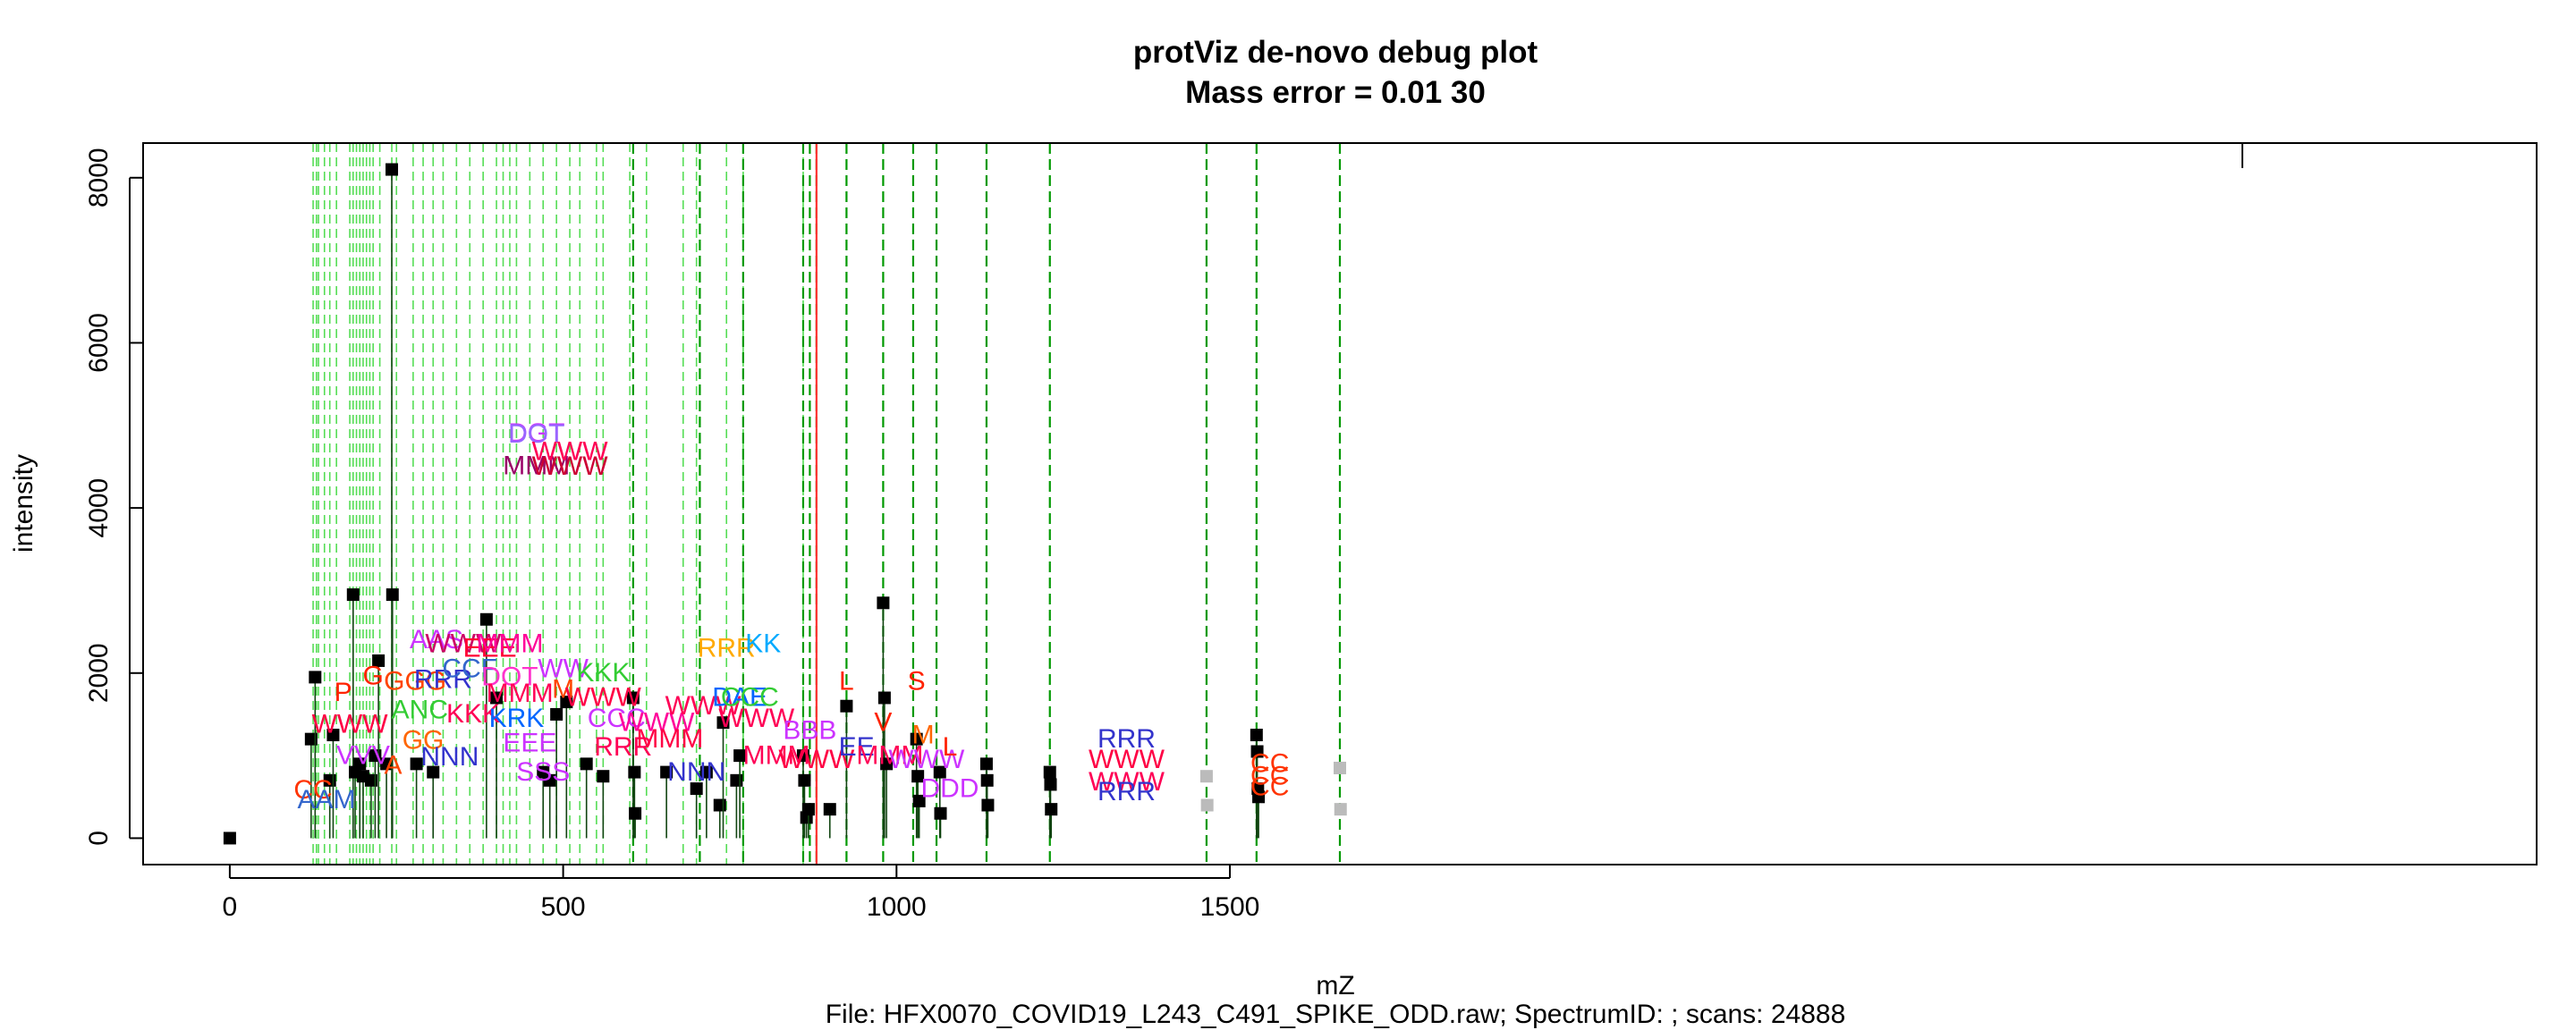 Image resolution: width=2576 pixels, height=1030 pixels. I want to click on x-tick-label: 0, so click(230, 907).